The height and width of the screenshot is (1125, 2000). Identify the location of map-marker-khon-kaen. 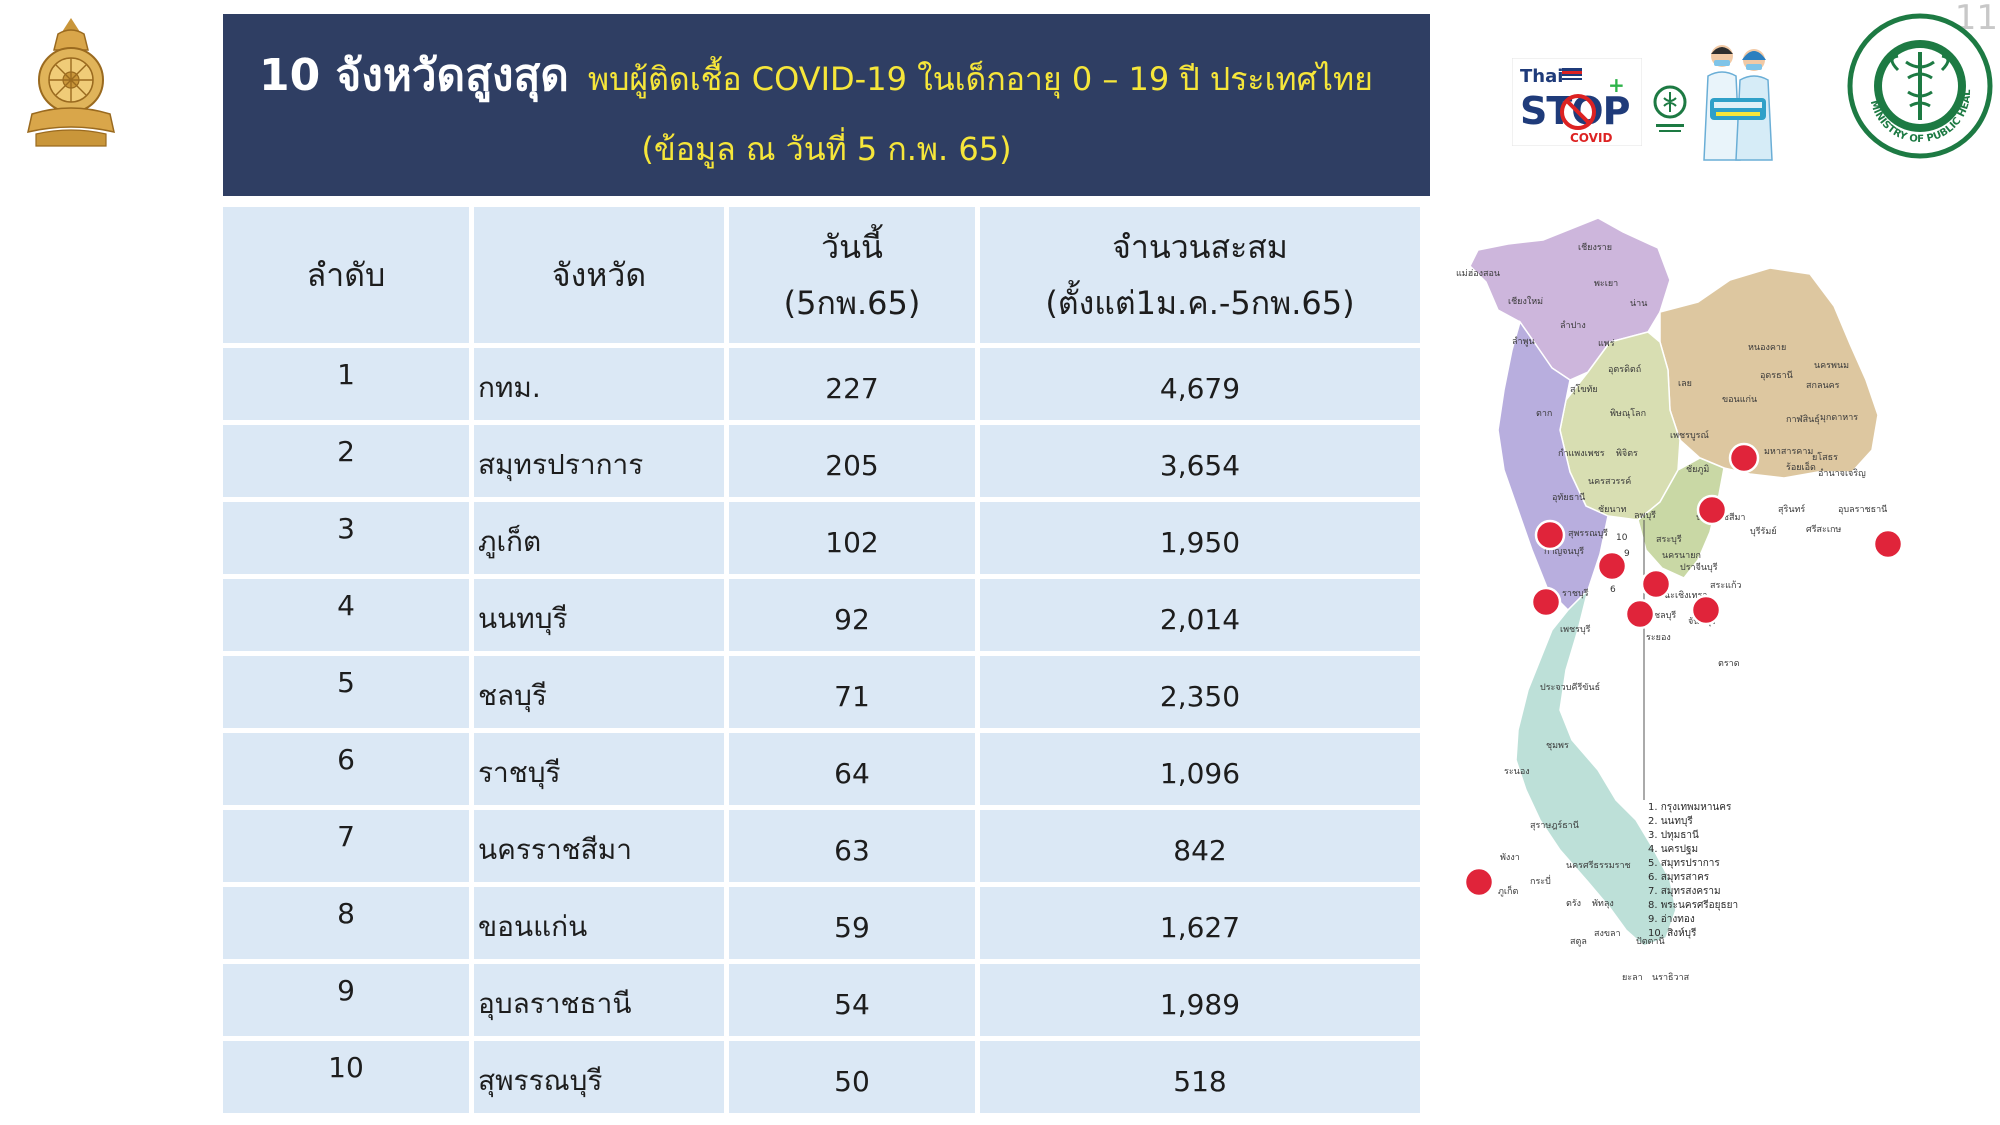
(1744, 458).